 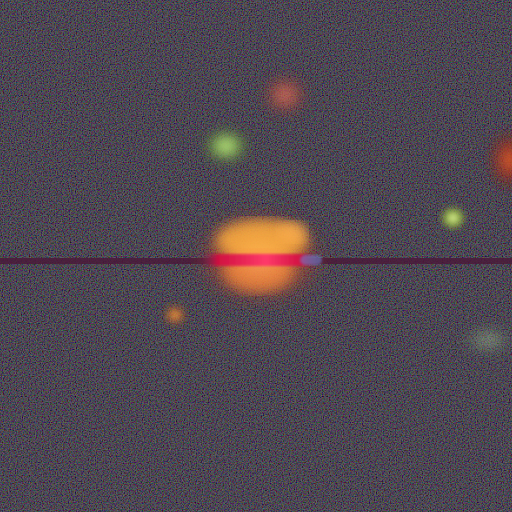 I want to click on faint-green-smudge, so click(x=485, y=340).